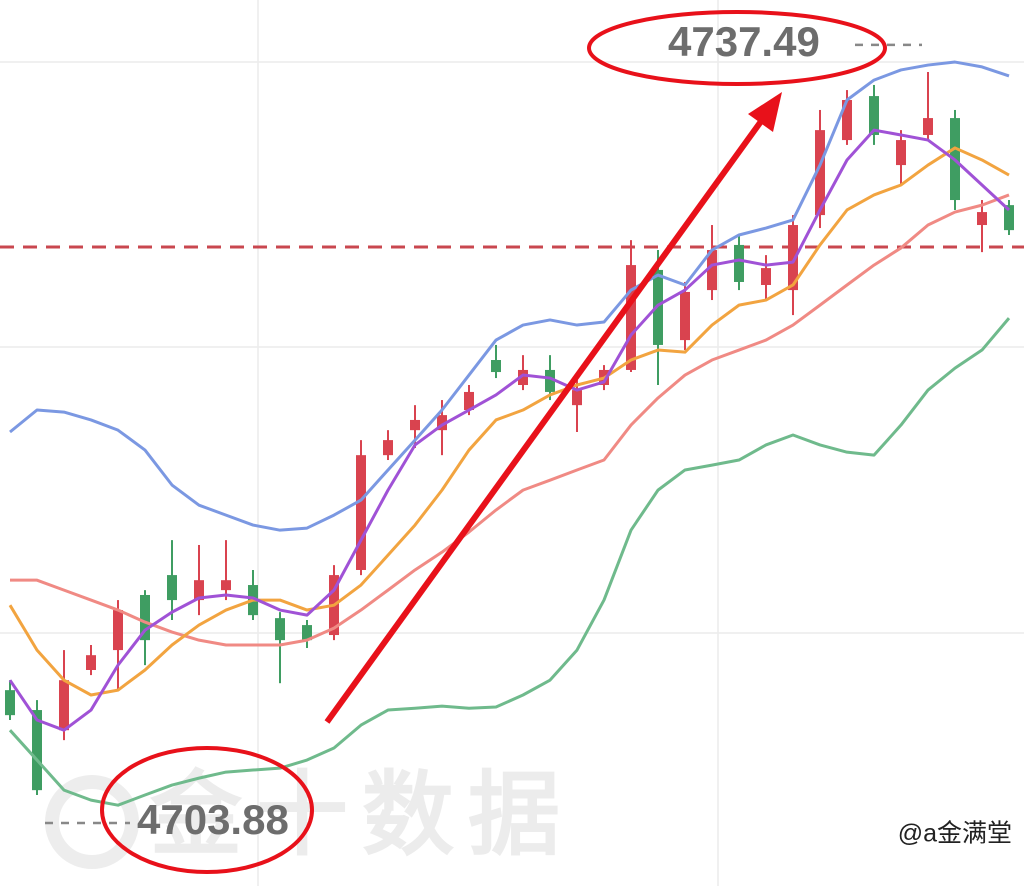  I want to click on arrow-head, so click(765, 112).